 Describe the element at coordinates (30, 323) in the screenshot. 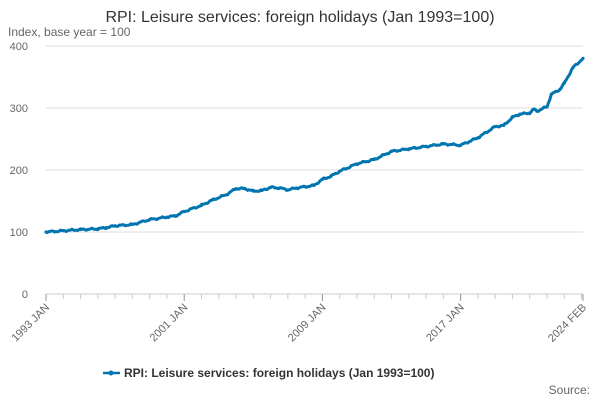

I see `x-tick-label: 1993 JAN` at that location.